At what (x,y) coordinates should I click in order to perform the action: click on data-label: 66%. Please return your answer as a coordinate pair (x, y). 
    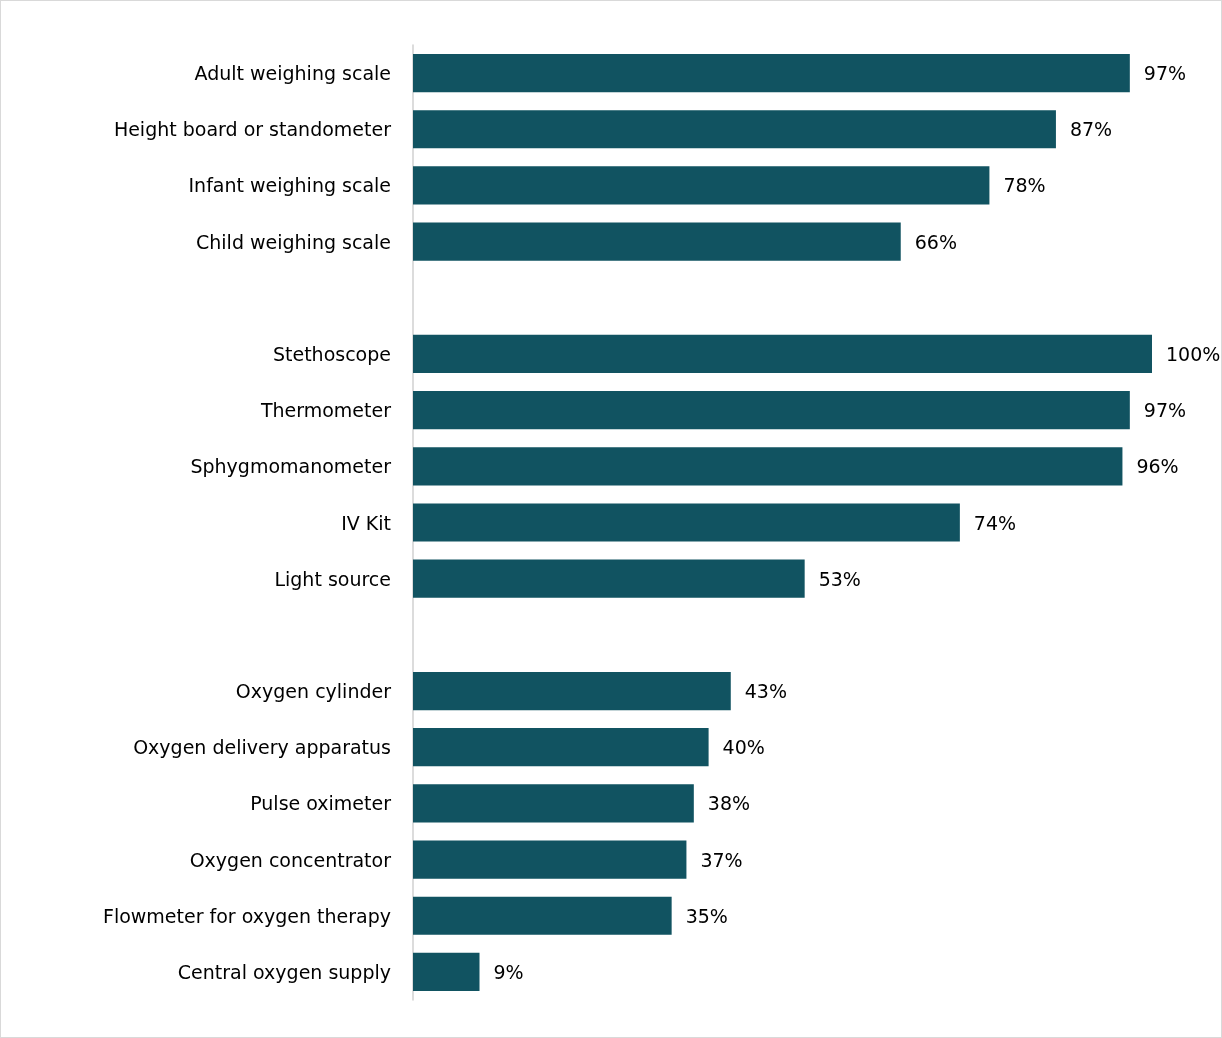
    Looking at the image, I should click on (935, 241).